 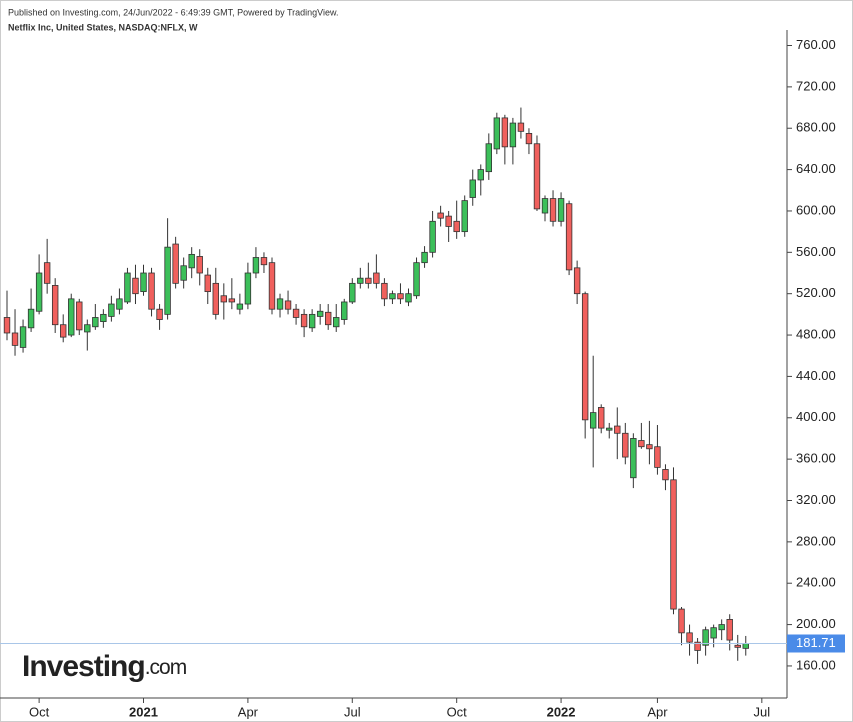 What do you see at coordinates (816, 499) in the screenshot?
I see `y-tick-label: 320.00` at bounding box center [816, 499].